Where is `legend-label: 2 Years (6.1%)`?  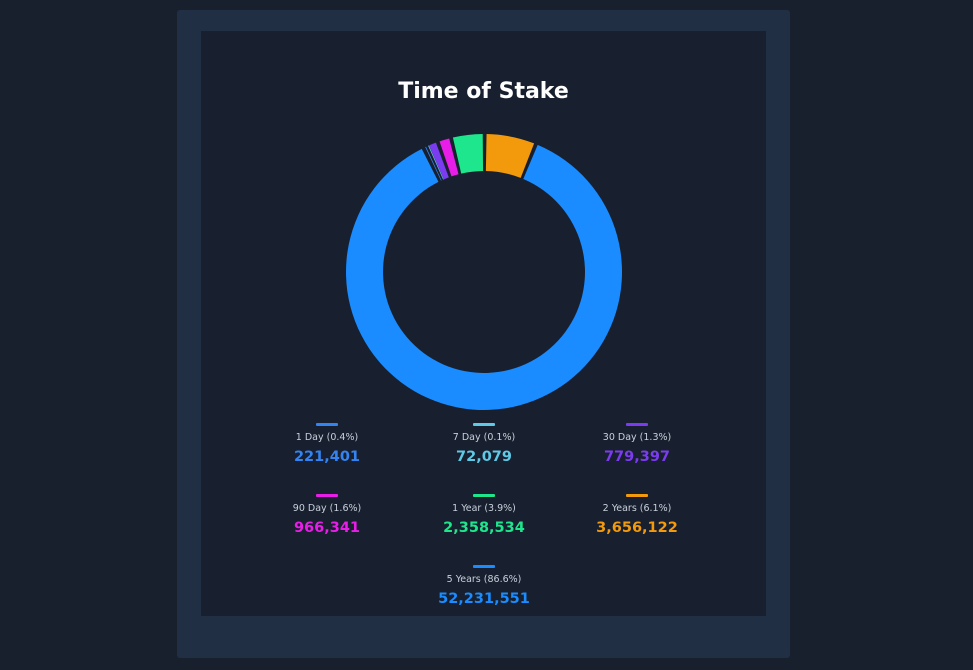 legend-label: 2 Years (6.1%) is located at coordinates (637, 508).